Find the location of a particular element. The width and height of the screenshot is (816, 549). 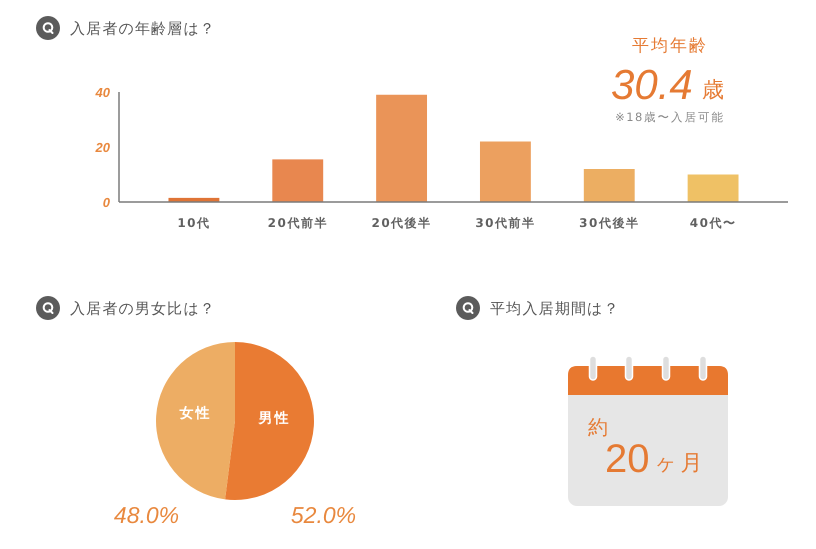

y-tick-label: 20 is located at coordinates (102, 147).